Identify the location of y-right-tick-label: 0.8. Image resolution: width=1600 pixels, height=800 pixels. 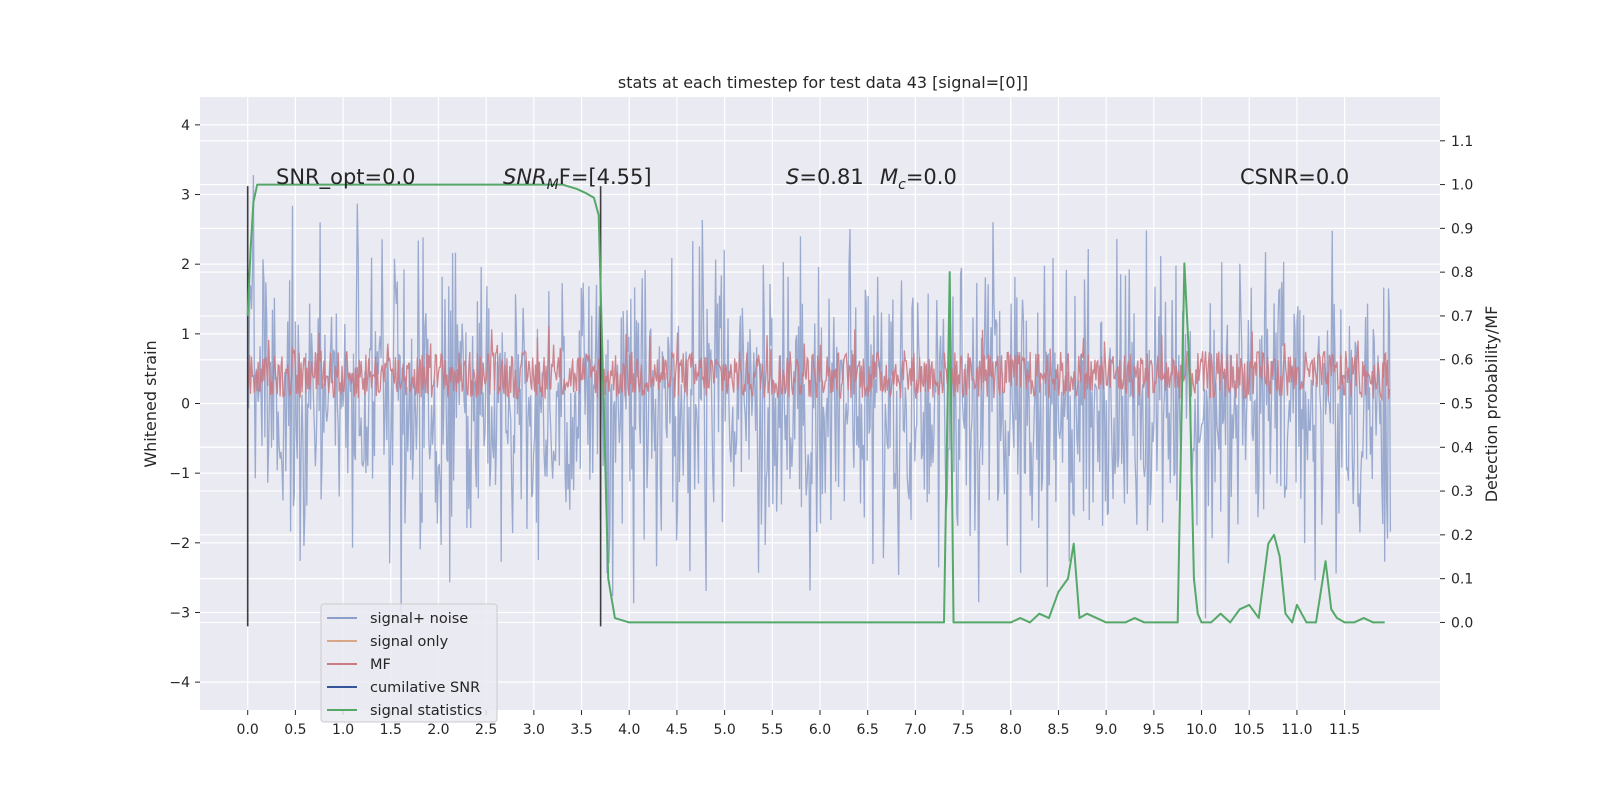
(1462, 273).